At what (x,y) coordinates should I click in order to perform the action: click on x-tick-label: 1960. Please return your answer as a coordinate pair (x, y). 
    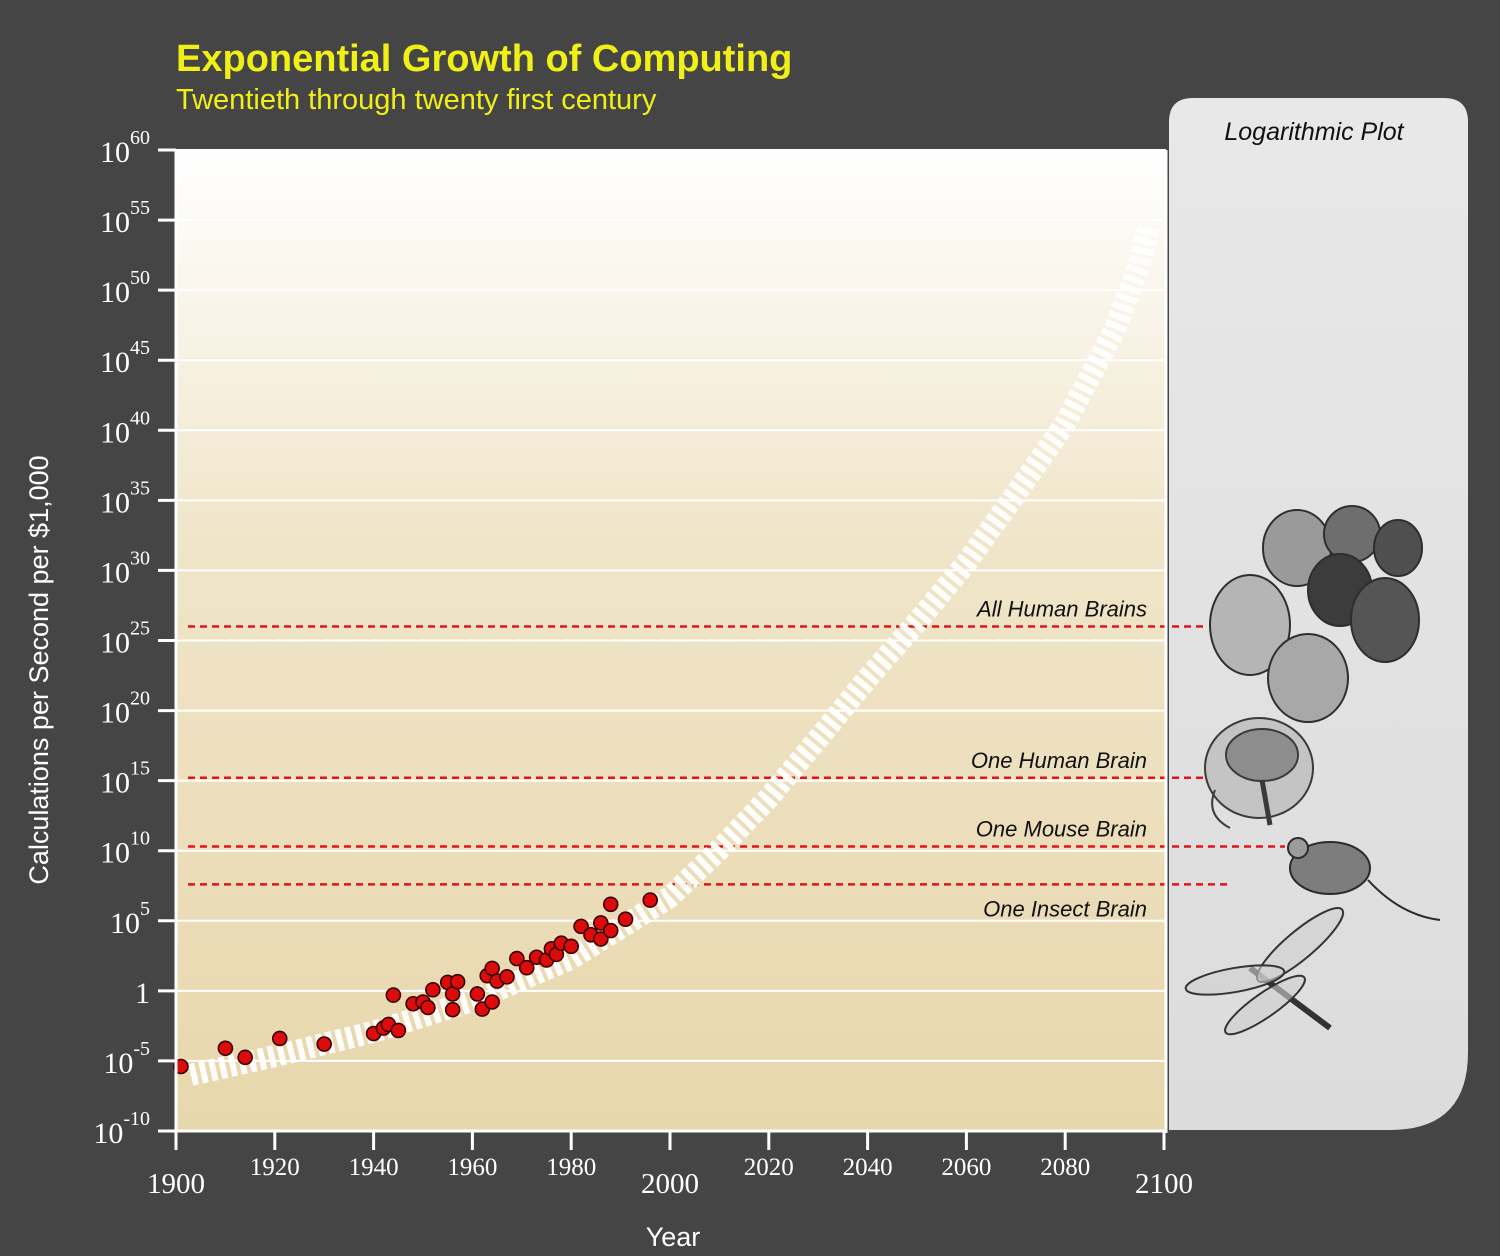
    Looking at the image, I should click on (472, 1167).